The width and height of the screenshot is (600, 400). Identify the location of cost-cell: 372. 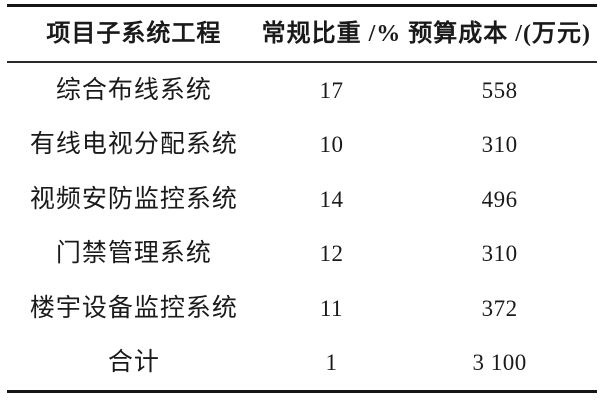
(499, 308).